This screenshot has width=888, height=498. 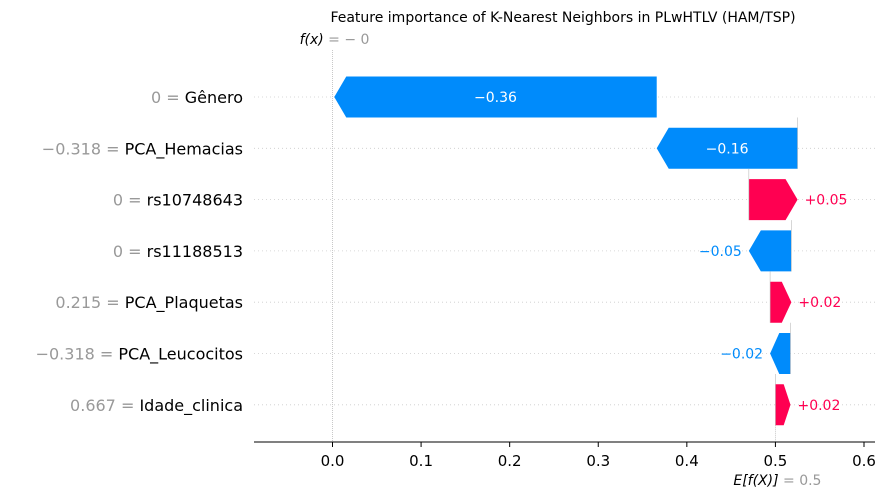 I want to click on bar-value-label: −0.16, so click(x=727, y=149).